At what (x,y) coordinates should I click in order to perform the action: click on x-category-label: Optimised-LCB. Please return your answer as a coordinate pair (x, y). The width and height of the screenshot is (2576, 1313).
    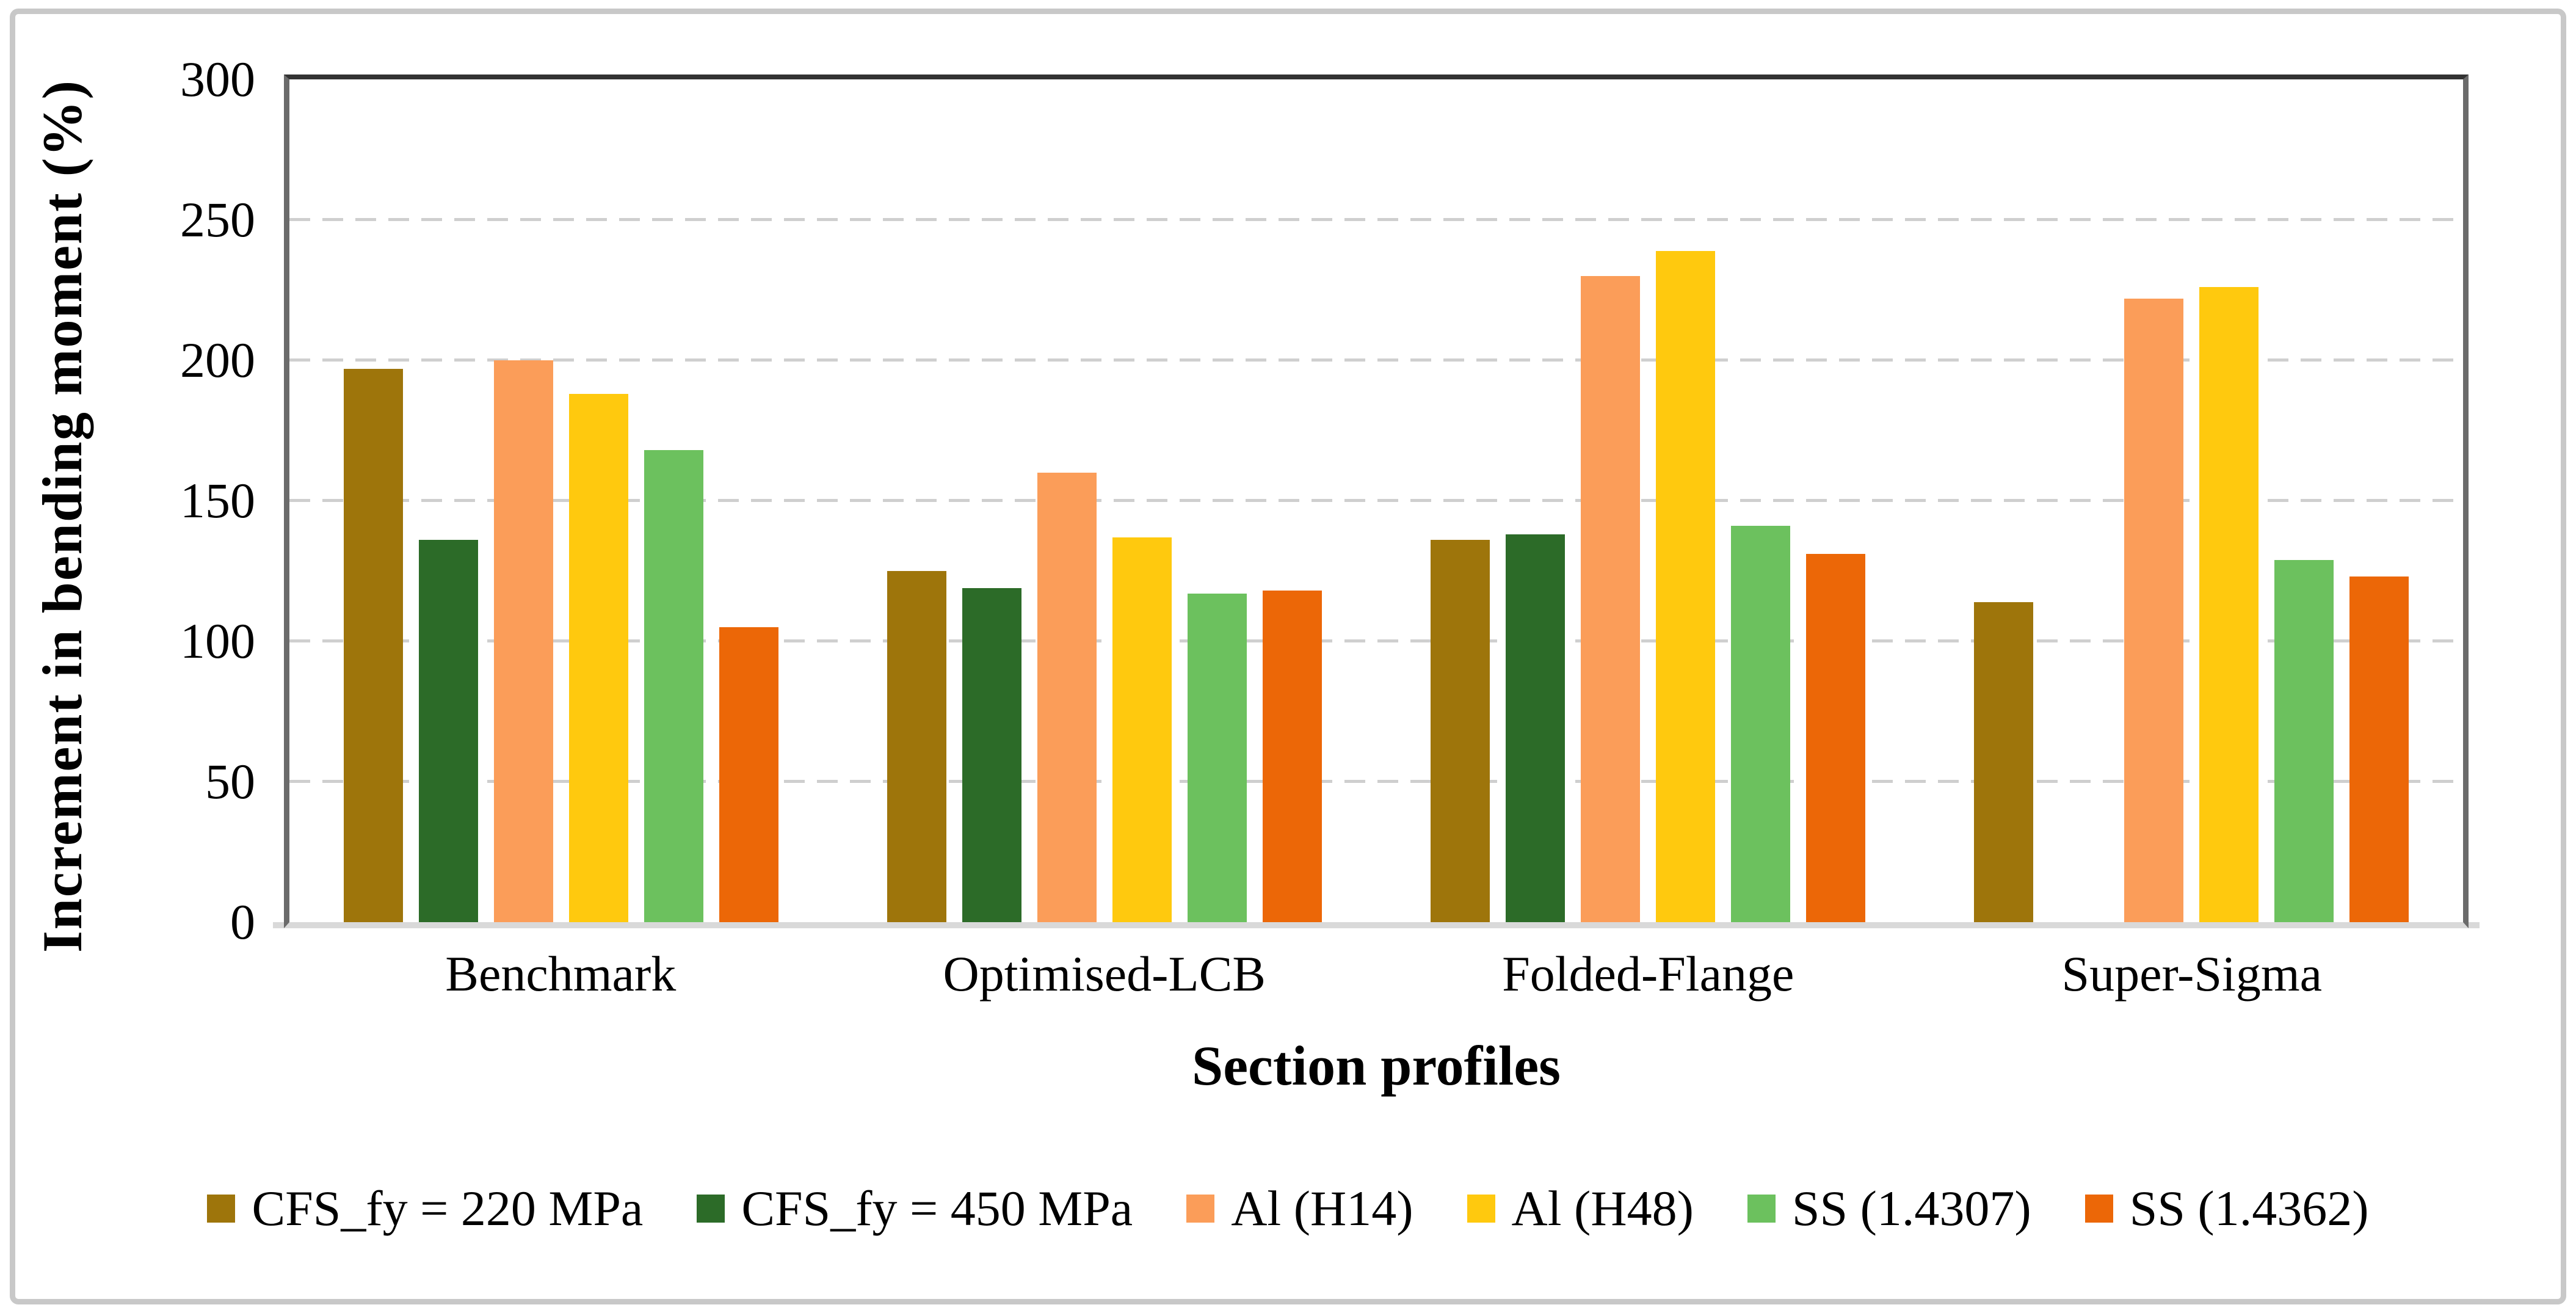
    Looking at the image, I should click on (1104, 974).